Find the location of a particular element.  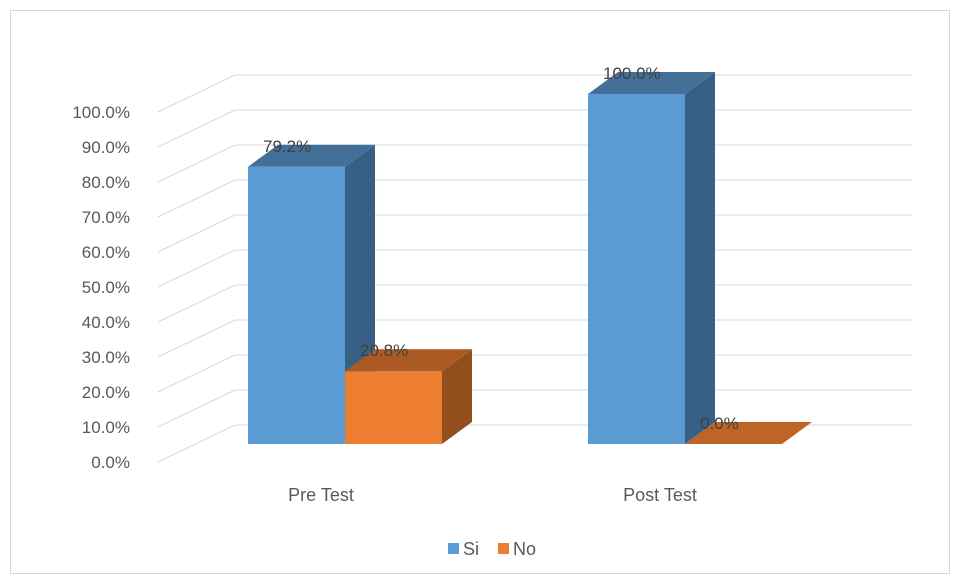

data-label: 20.8% is located at coordinates (384, 350).